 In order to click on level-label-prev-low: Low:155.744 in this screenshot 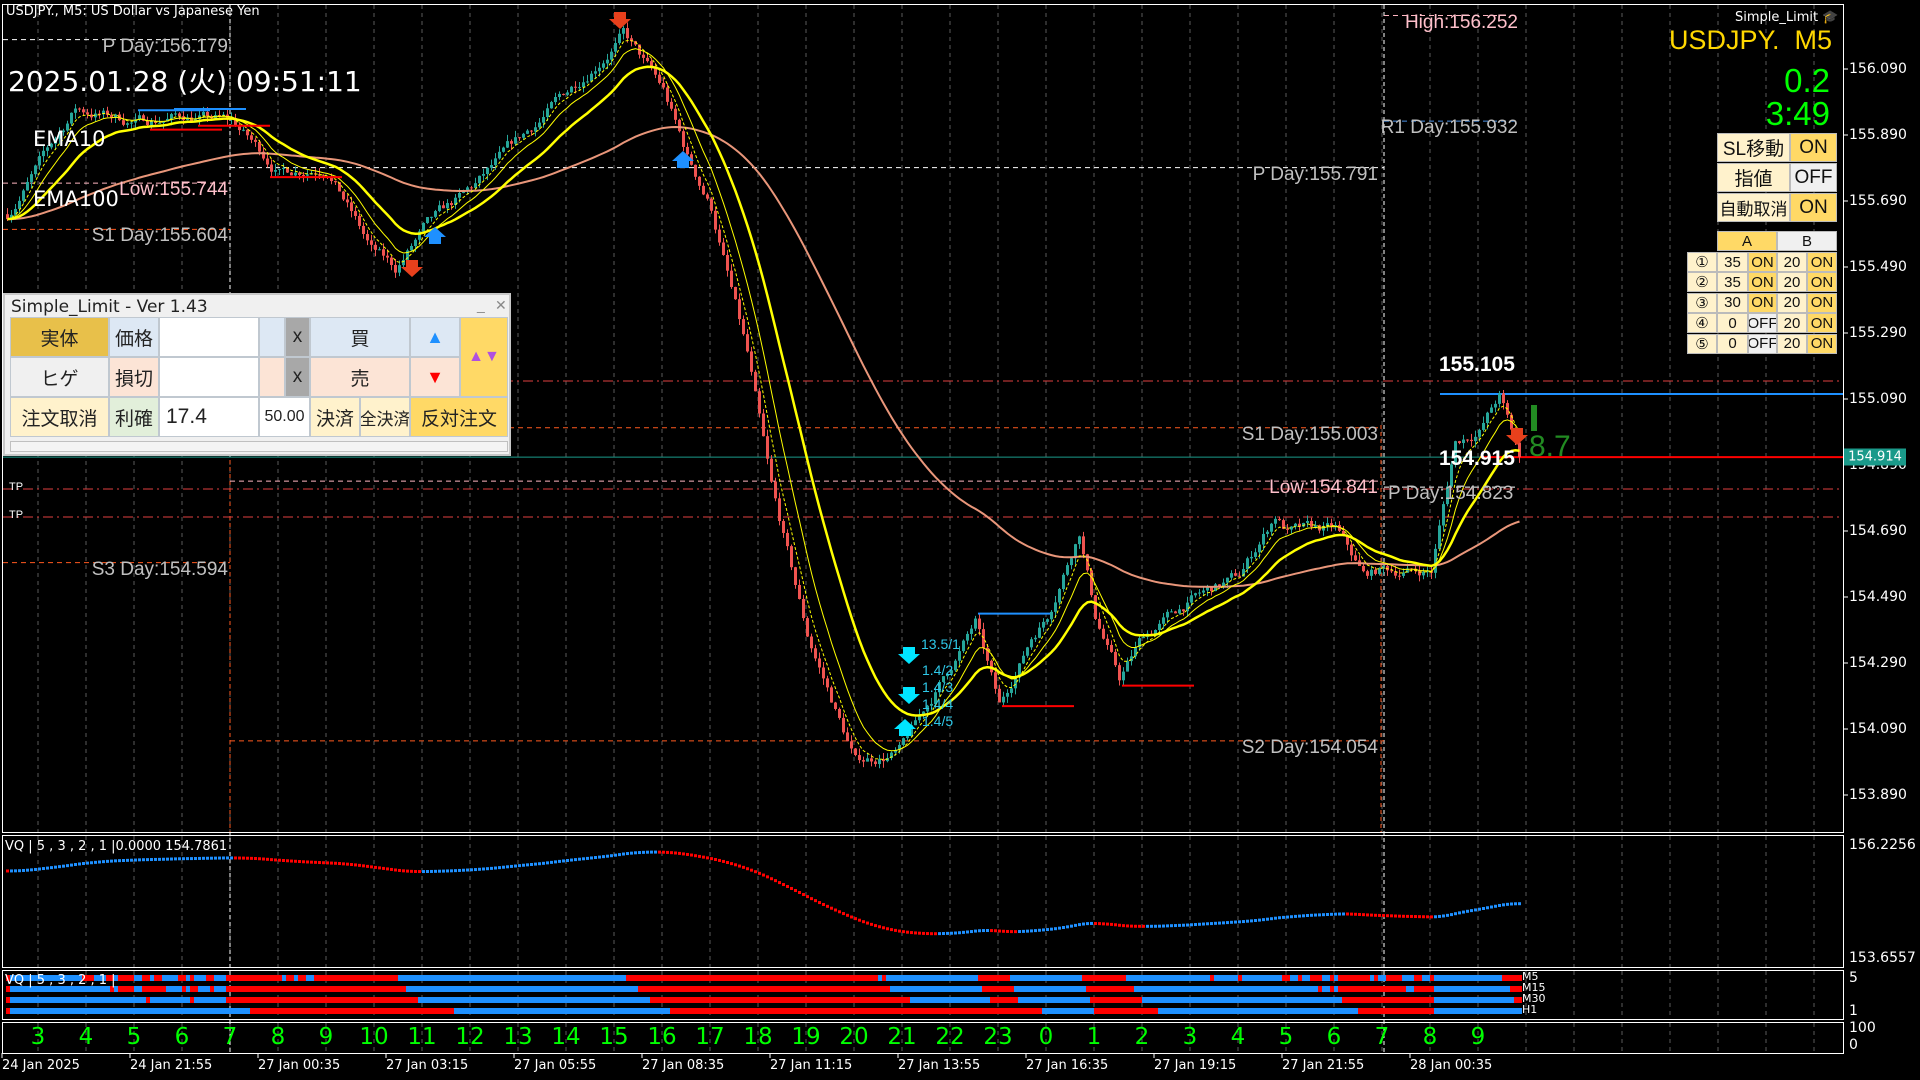, I will do `click(173, 190)`.